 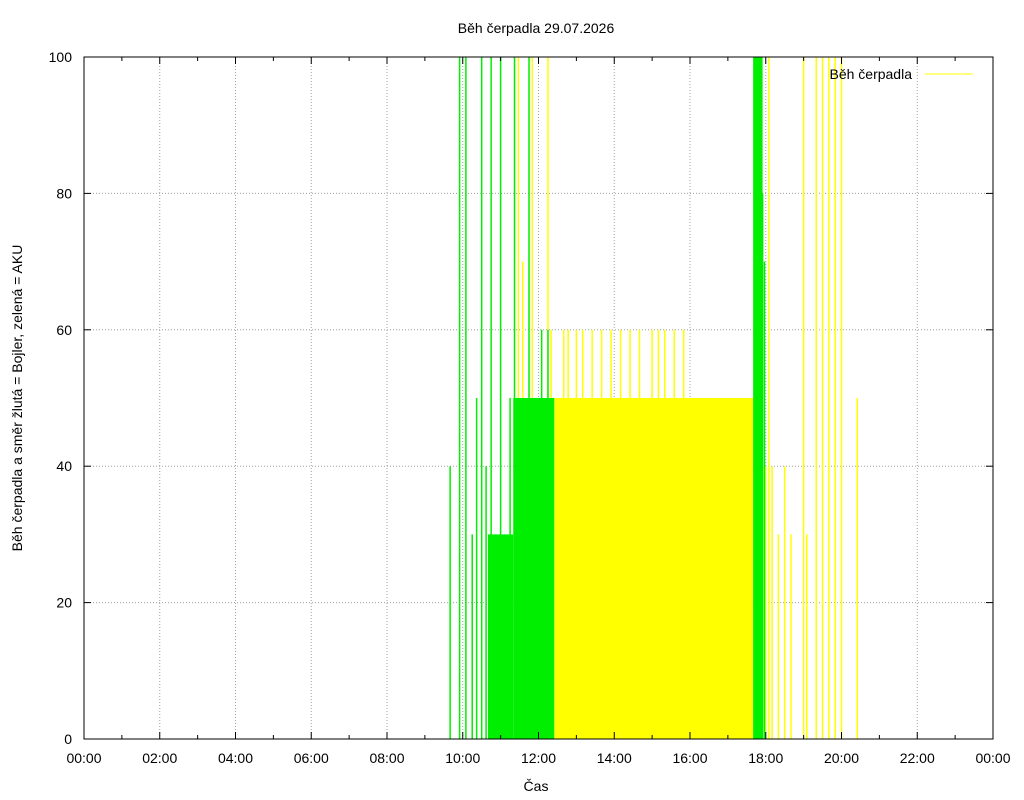 I want to click on x-tick-label: 12:00, so click(x=538, y=758).